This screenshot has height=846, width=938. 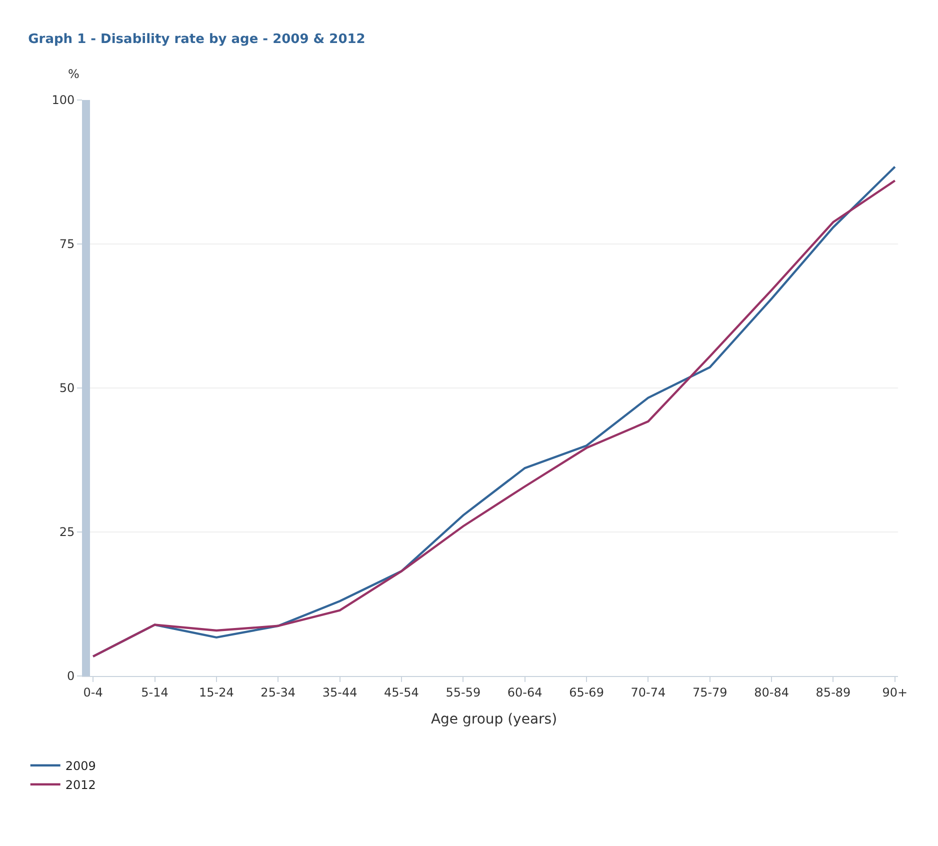 I want to click on x-tick-label: 55-59, so click(x=463, y=692).